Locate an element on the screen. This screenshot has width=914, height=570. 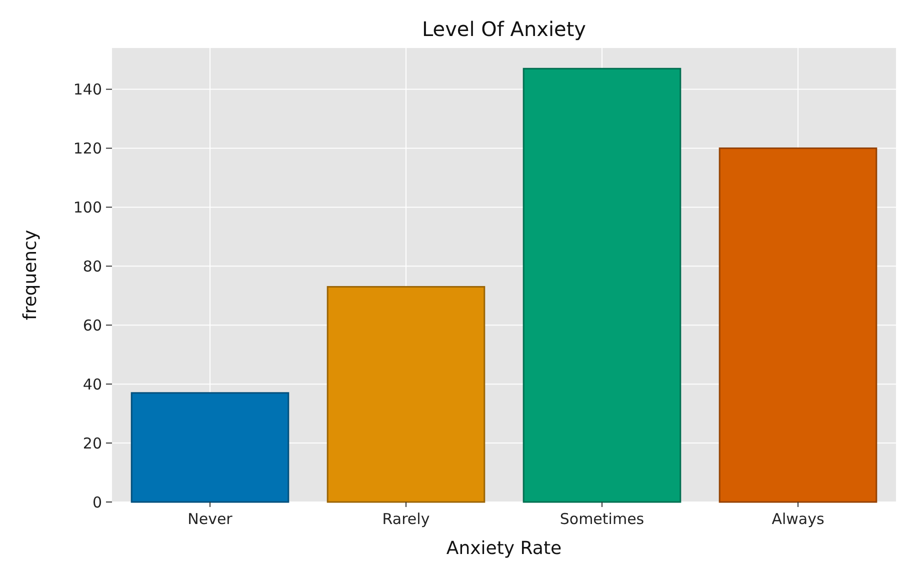
y-tick-label: 80 is located at coordinates (92, 266).